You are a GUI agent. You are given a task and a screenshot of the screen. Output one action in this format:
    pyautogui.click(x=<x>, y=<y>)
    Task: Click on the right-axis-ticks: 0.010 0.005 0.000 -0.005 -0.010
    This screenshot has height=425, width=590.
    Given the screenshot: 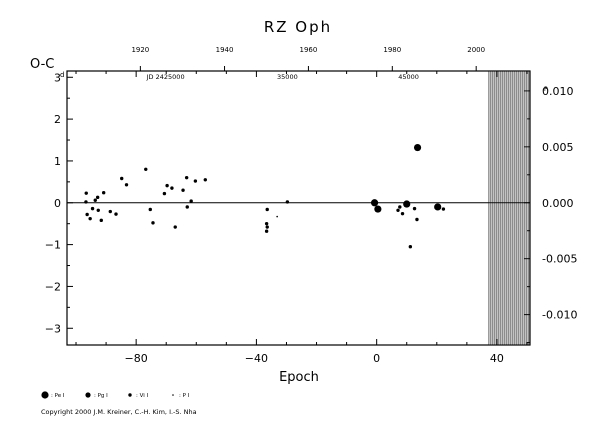 What is the action you would take?
    pyautogui.click(x=550, y=214)
    